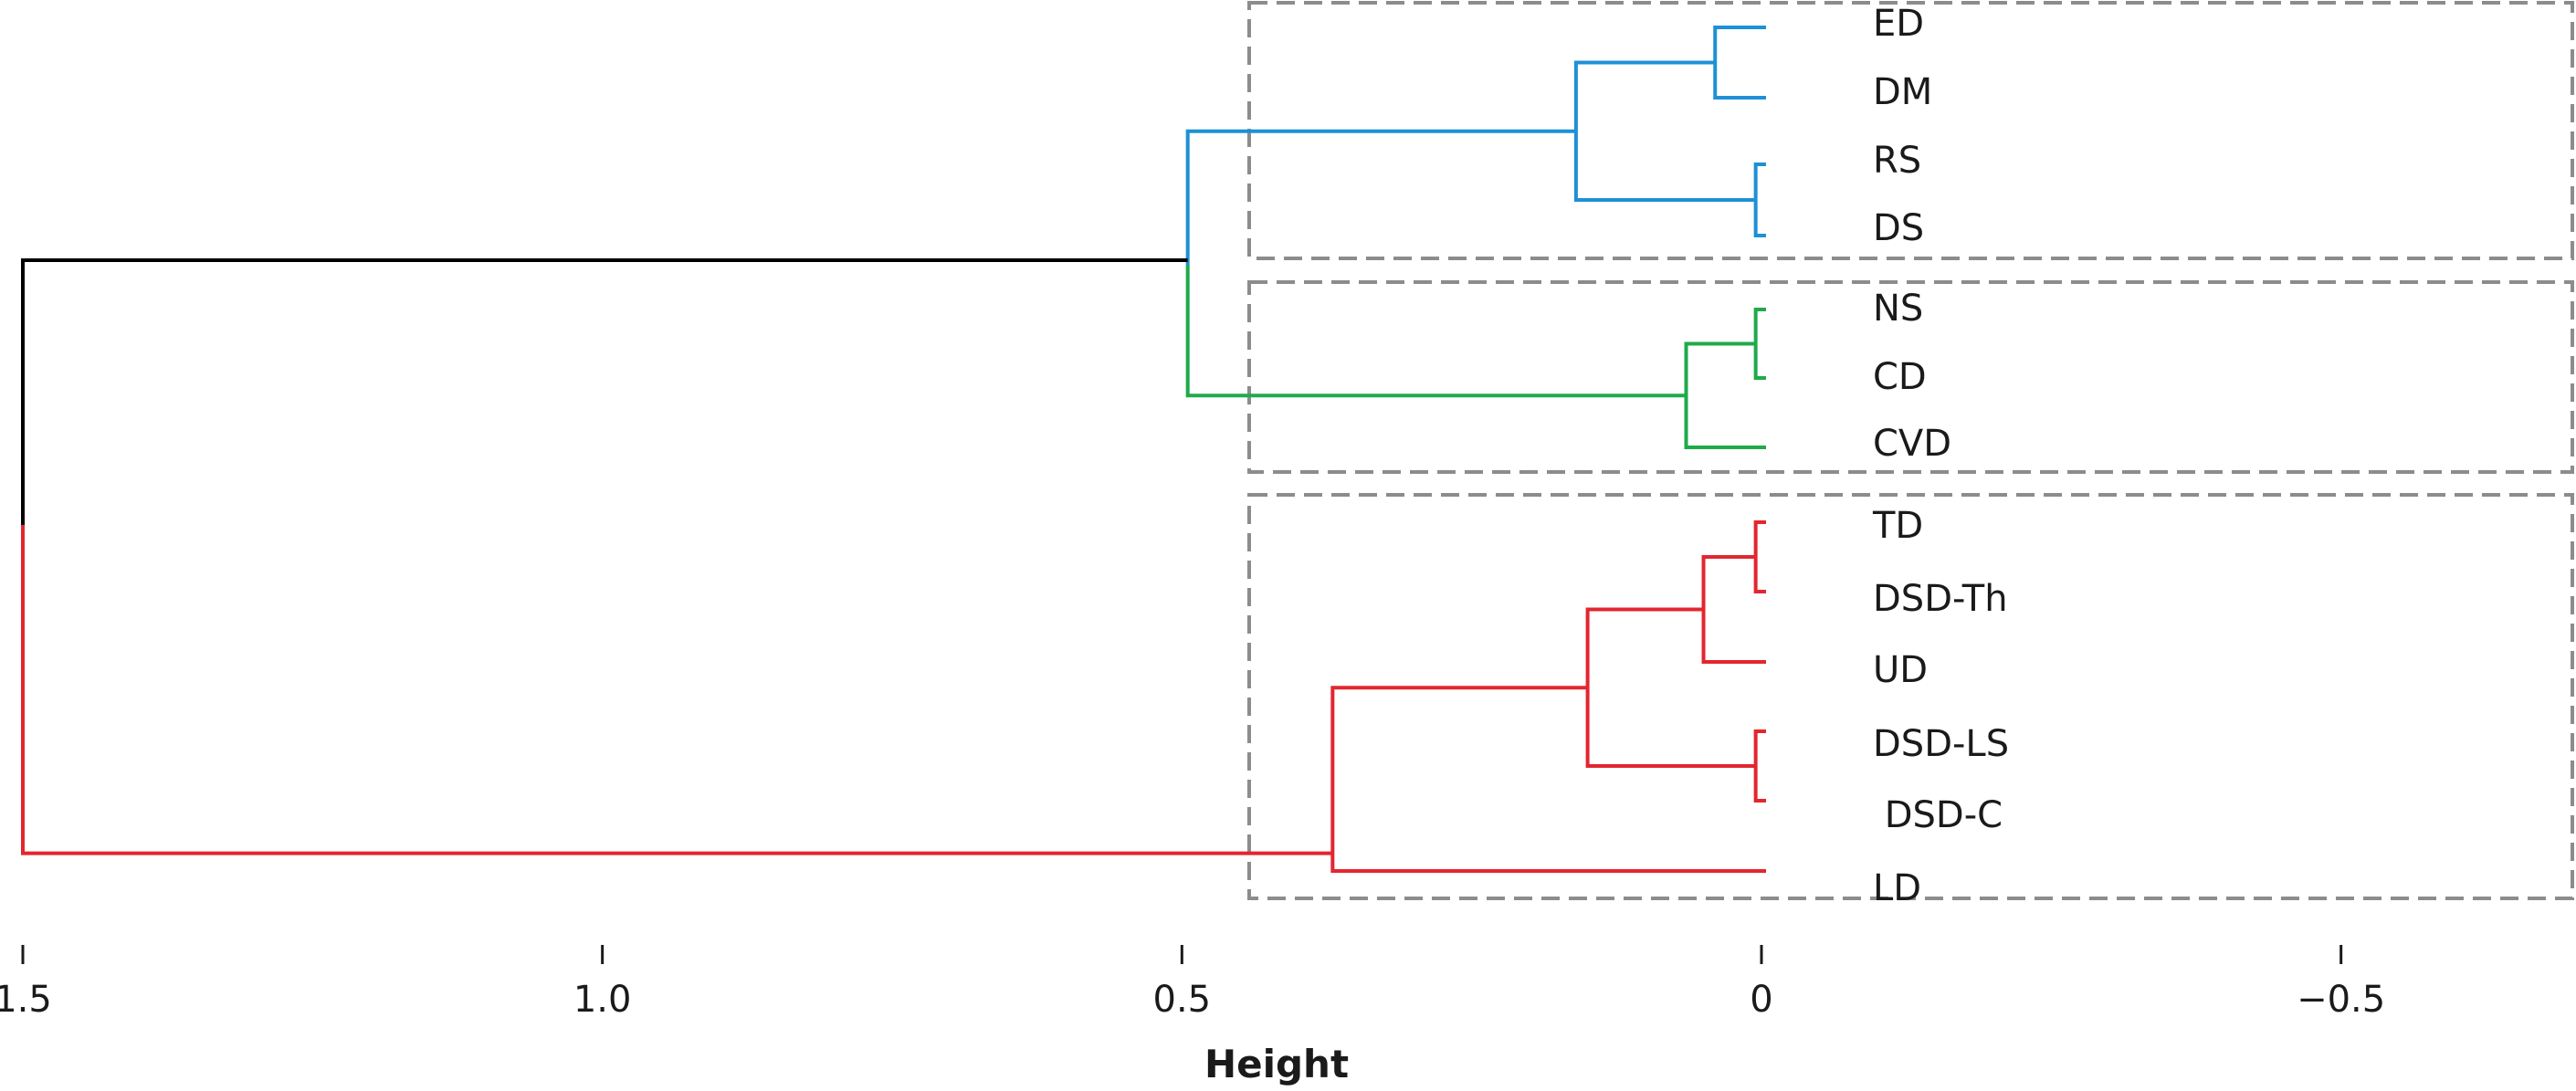 This screenshot has width=2576, height=1091. What do you see at coordinates (1912, 444) in the screenshot?
I see `leaf-label-cvd: CVD` at bounding box center [1912, 444].